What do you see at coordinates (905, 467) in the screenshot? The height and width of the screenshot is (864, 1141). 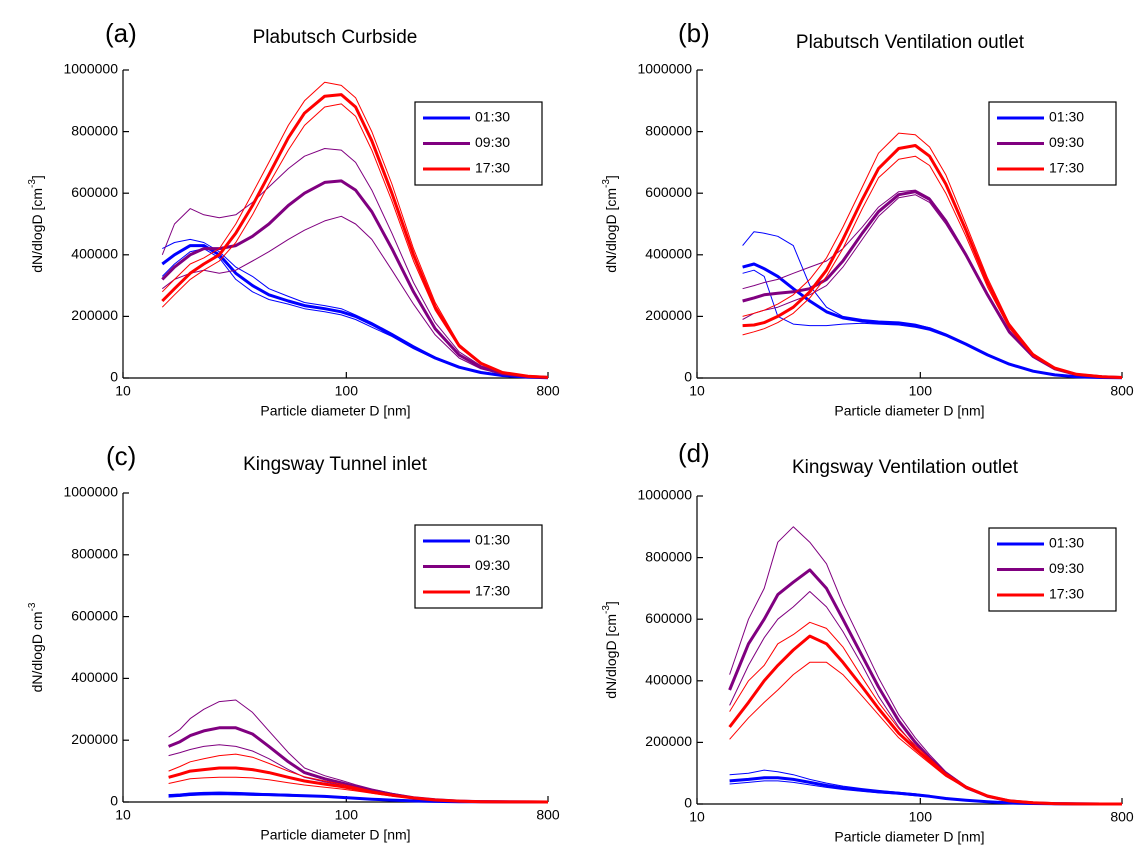 I see `panel-title: Kingsway Ventilation outlet` at bounding box center [905, 467].